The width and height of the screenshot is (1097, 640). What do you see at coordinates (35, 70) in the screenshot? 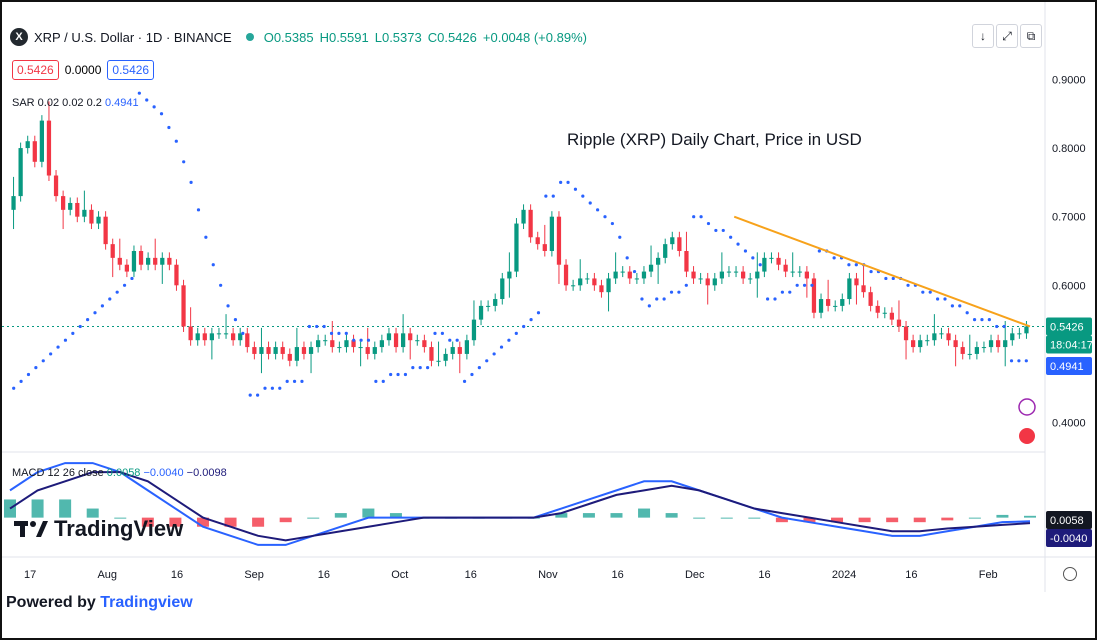
I see `sell-price-chip: 0.5426` at bounding box center [35, 70].